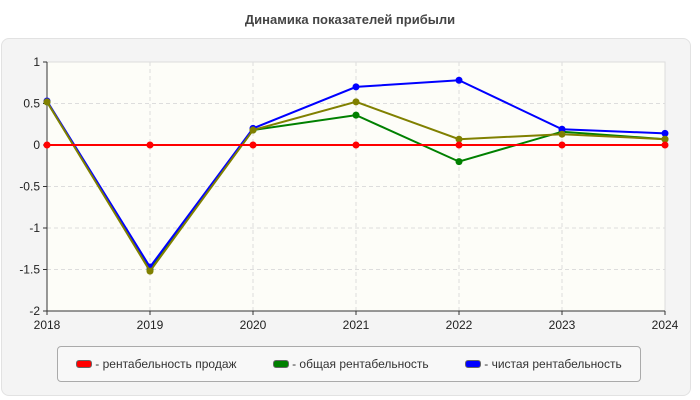 The height and width of the screenshot is (400, 700). Describe the element at coordinates (350, 19) in the screenshot. I see `chart-title: Динамика показателей прибыли` at that location.